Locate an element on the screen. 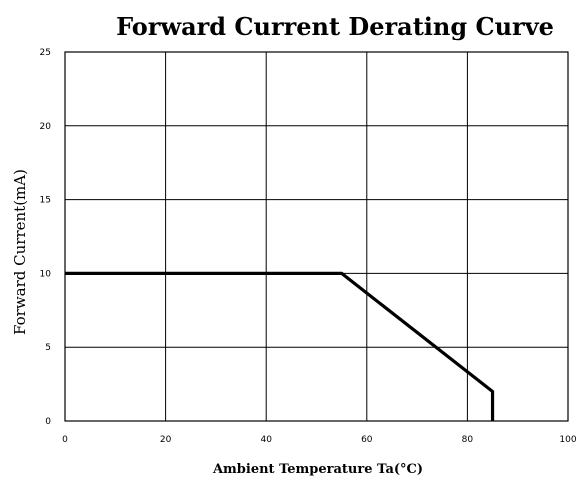  y-tick-label-5: 25 is located at coordinates (45, 53).